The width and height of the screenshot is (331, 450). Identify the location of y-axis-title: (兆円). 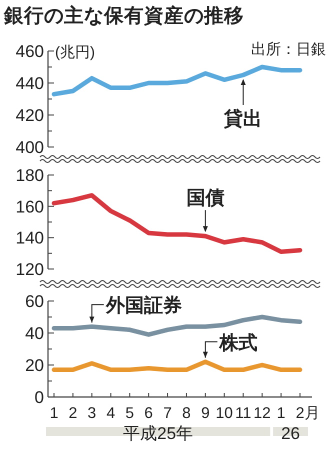
(75, 52).